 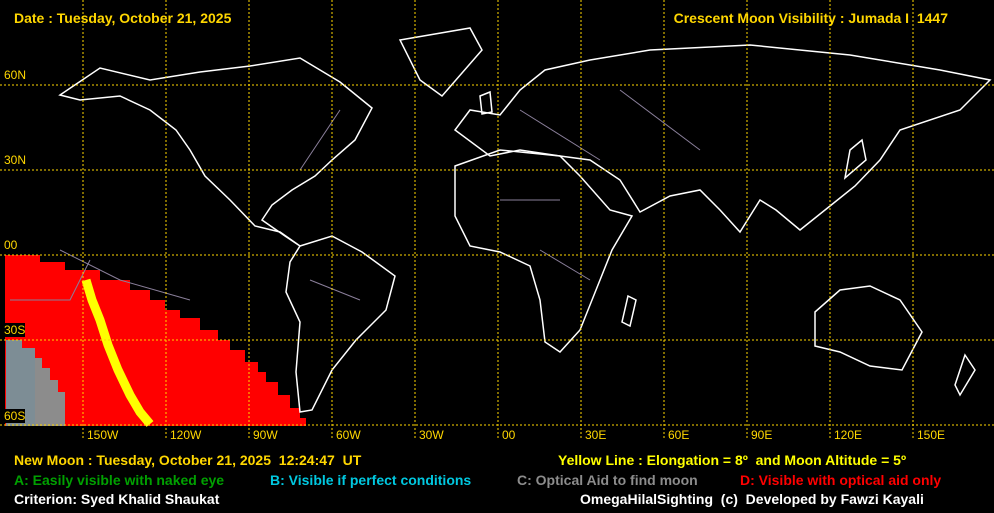 What do you see at coordinates (371, 480) in the screenshot?
I see `legend-b: B: Visible if perfect conditions` at bounding box center [371, 480].